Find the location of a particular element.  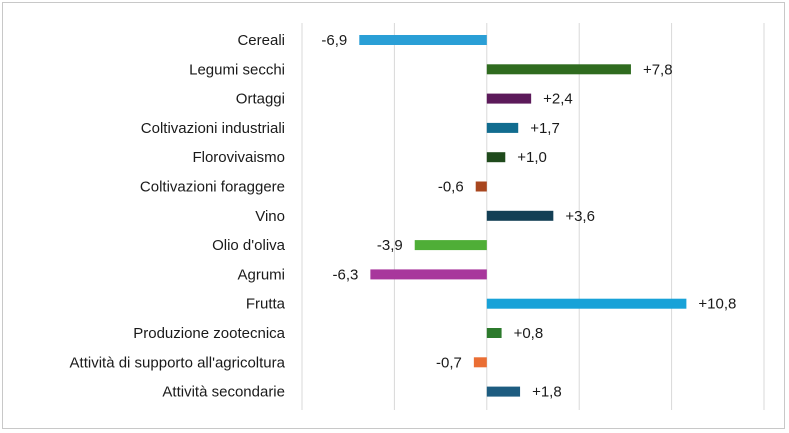

data-label: -0,7 is located at coordinates (449, 362).